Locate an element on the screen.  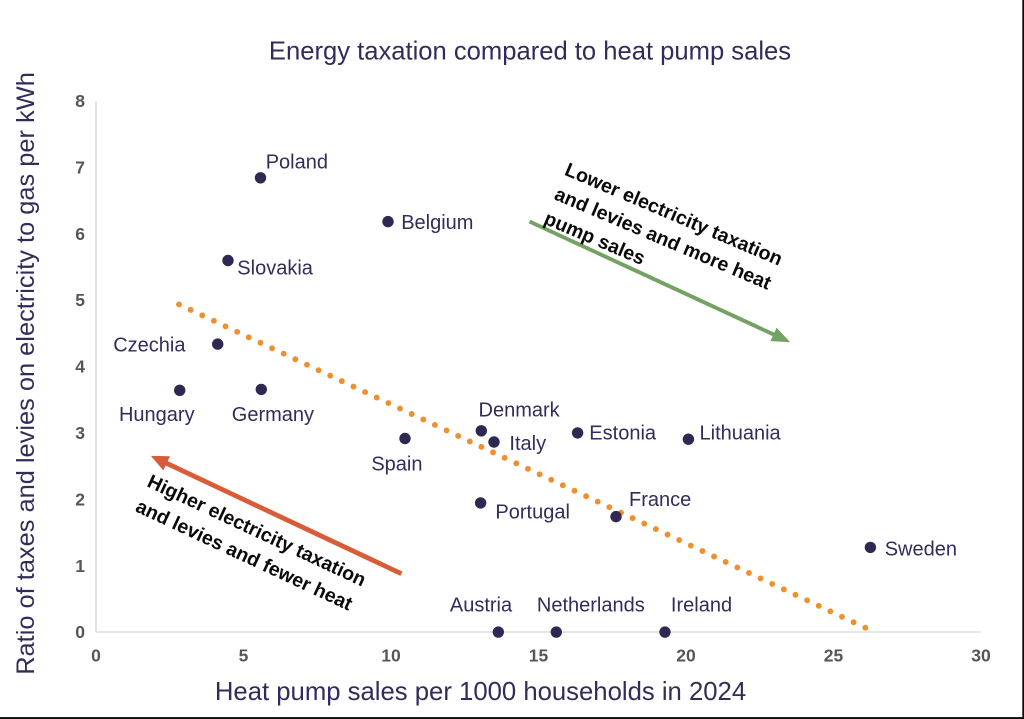
svg-text: Slovakia is located at coordinates (275, 269).